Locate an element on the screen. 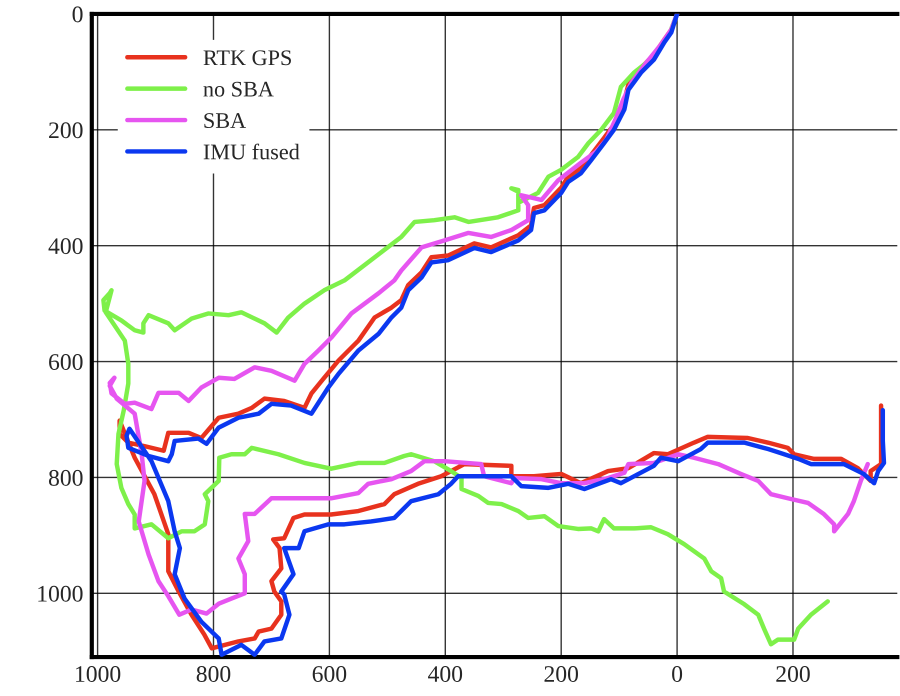 Image resolution: width=900 pixels, height=696 pixels. y-tick-label: 0 is located at coordinates (77, 14).